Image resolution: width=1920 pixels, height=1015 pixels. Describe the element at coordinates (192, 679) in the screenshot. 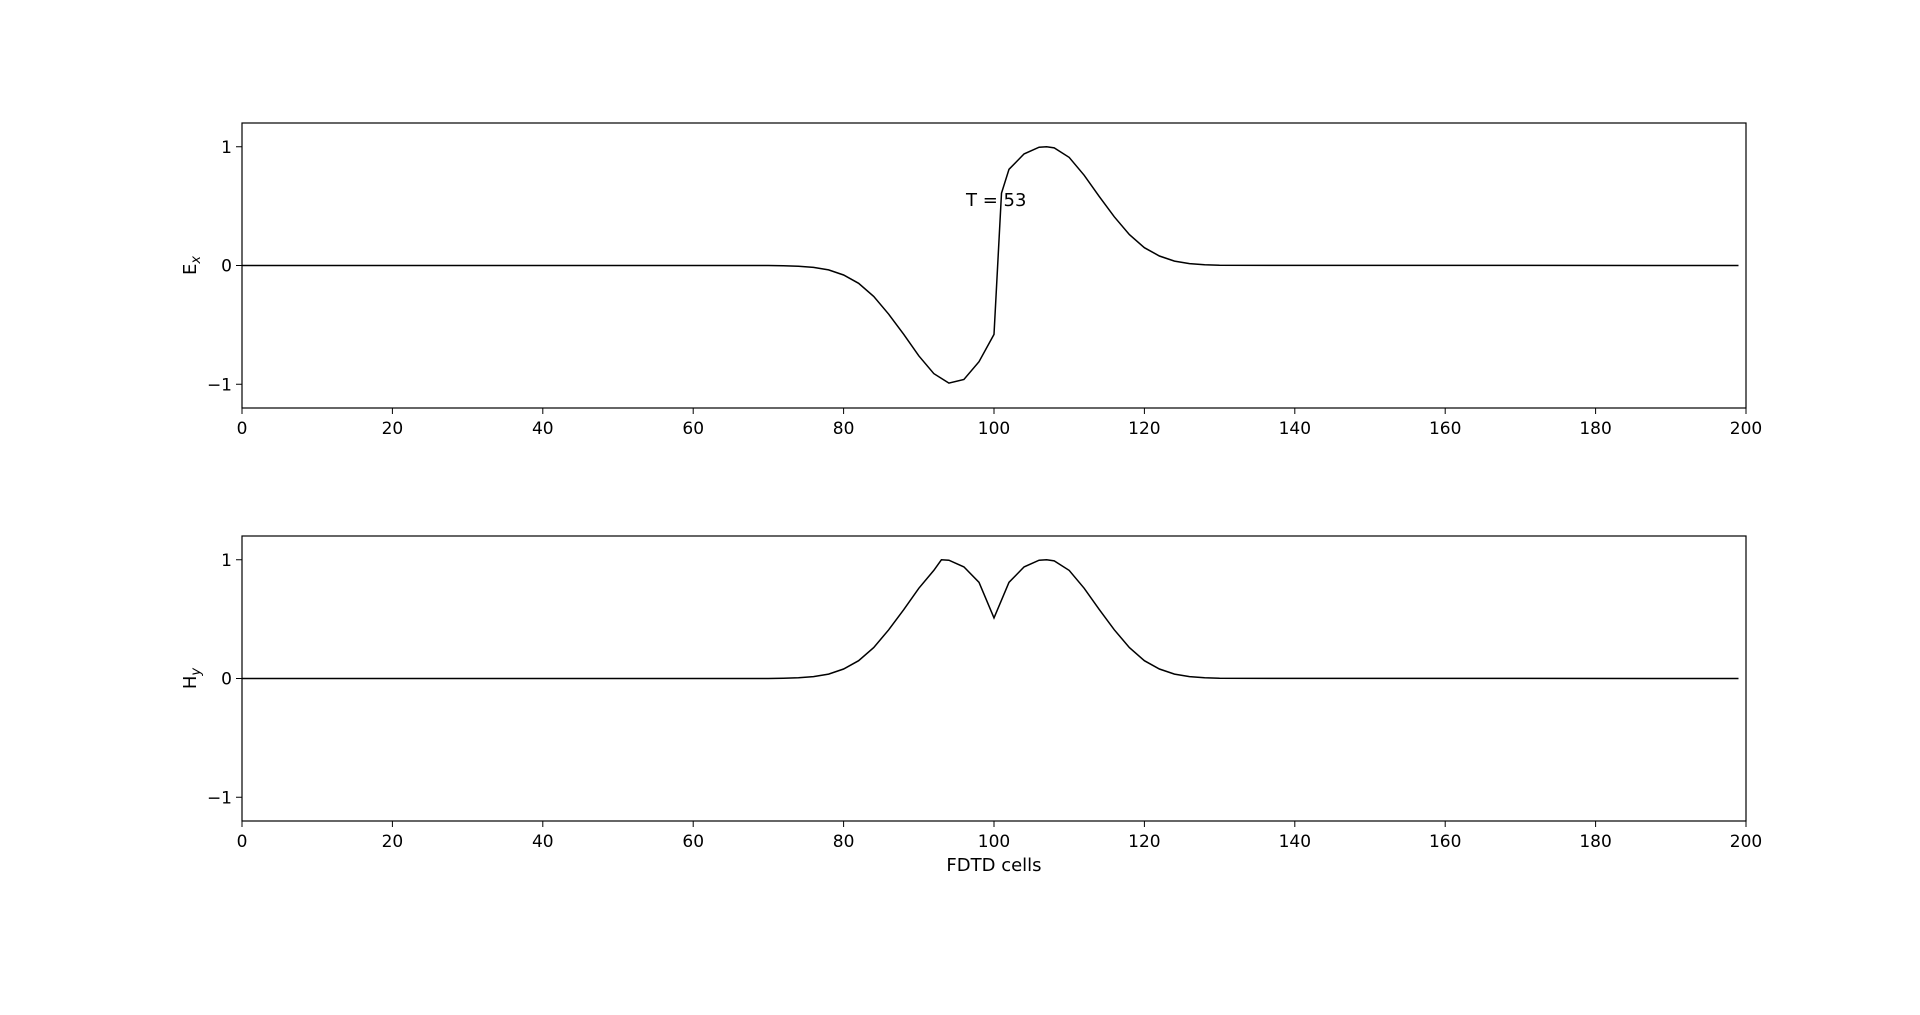

I see `y-axis-label: Hy` at that location.